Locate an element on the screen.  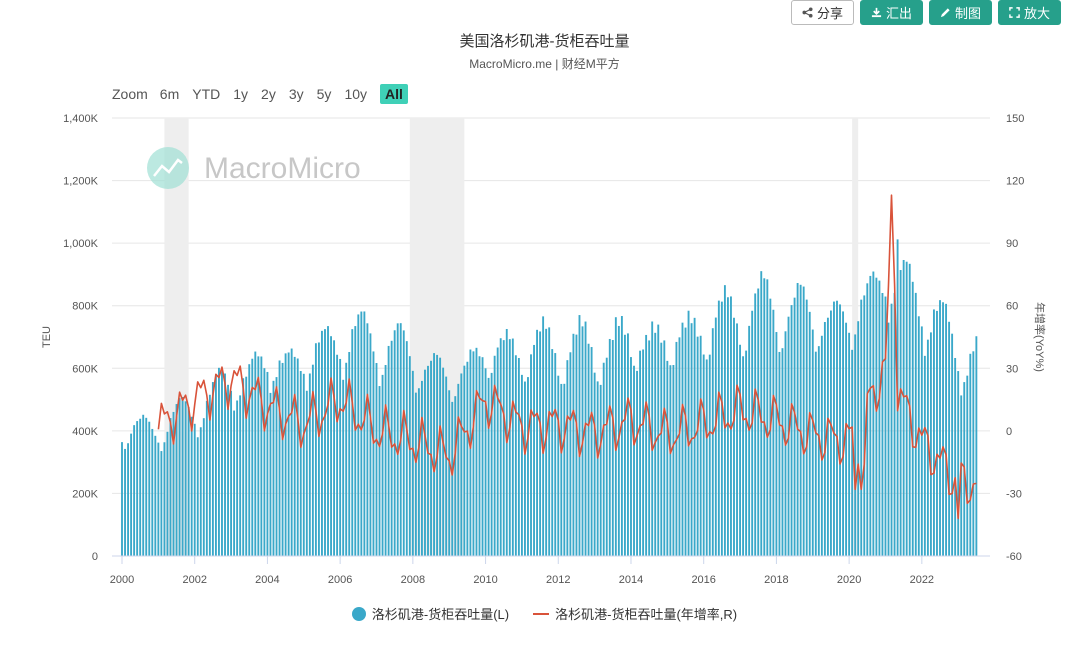
legend-item-line: 洛杉矶港-货柜吞吐量(年增率,R) is located at coordinates (635, 613).